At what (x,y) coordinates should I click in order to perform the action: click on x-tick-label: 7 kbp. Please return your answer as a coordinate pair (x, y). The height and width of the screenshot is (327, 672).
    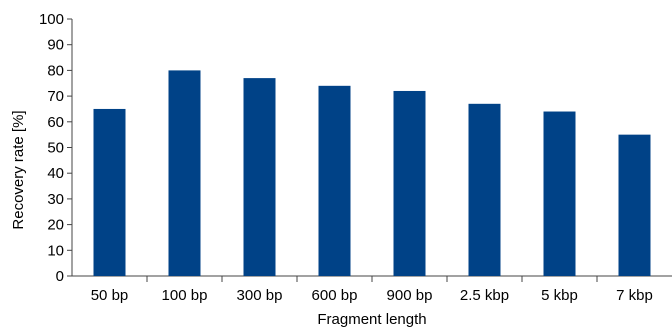
    Looking at the image, I should click on (634, 295).